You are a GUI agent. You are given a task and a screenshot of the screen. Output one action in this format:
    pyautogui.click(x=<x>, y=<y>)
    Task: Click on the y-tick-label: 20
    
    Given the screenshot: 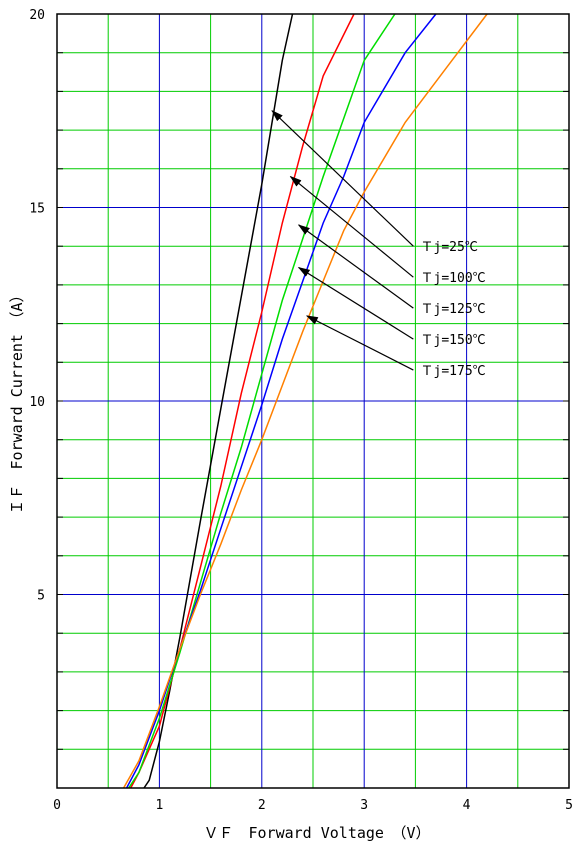 What is the action you would take?
    pyautogui.click(x=37, y=15)
    